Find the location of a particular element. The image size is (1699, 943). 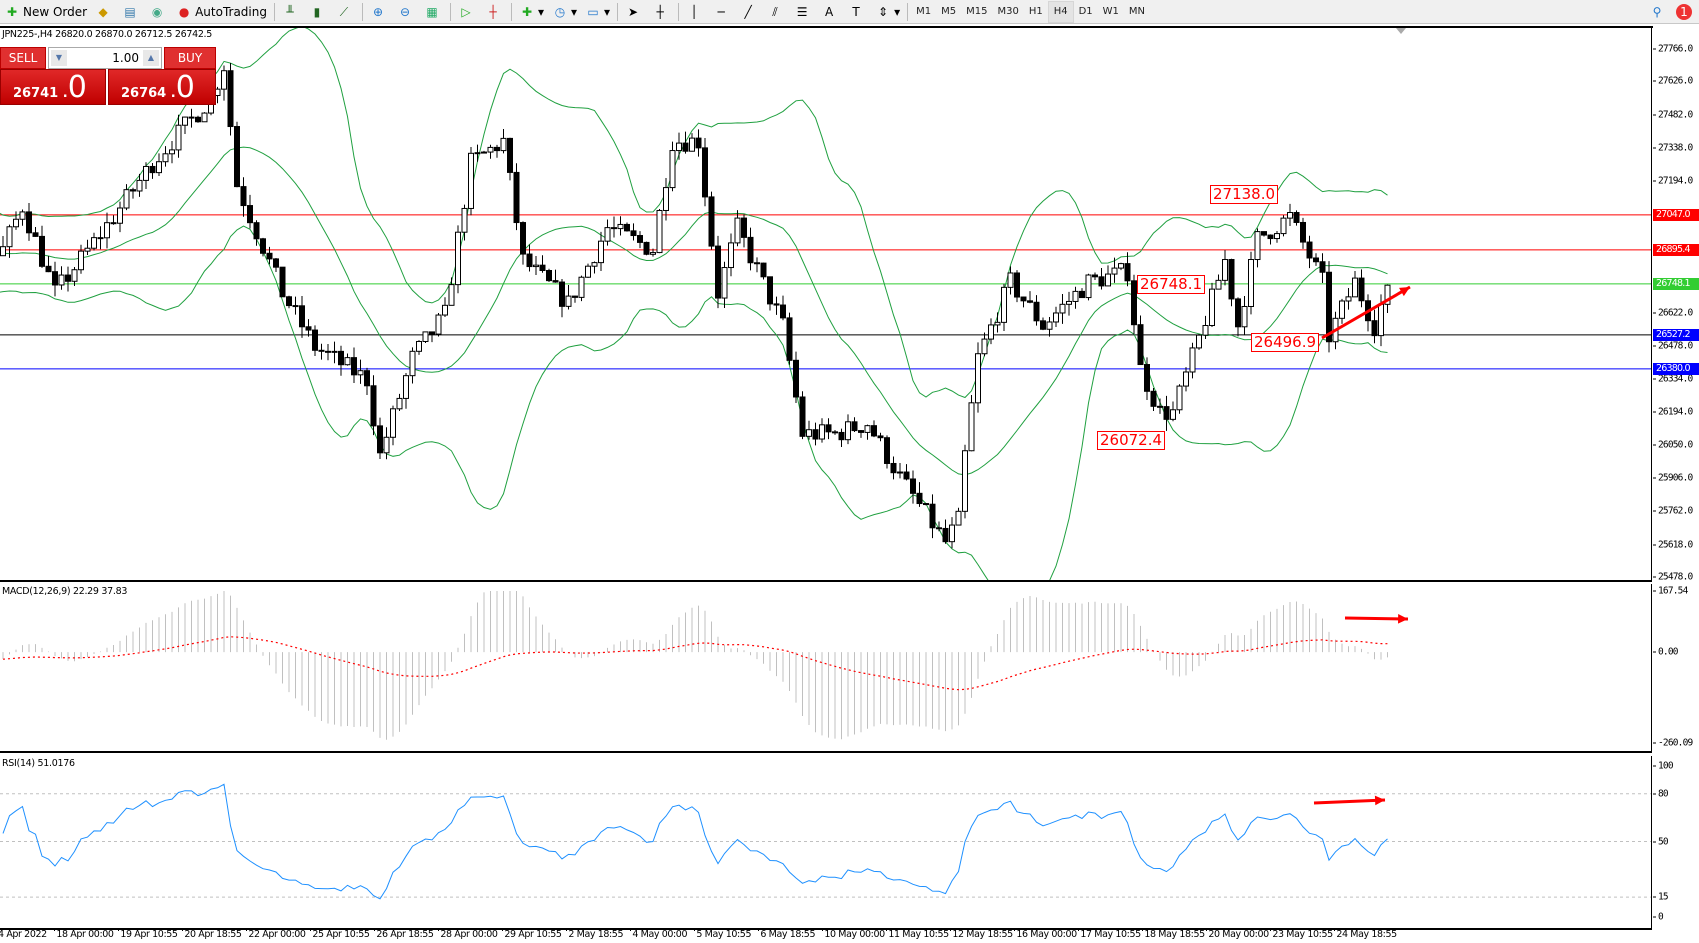

trendline-button: ╱ is located at coordinates (749, 12).